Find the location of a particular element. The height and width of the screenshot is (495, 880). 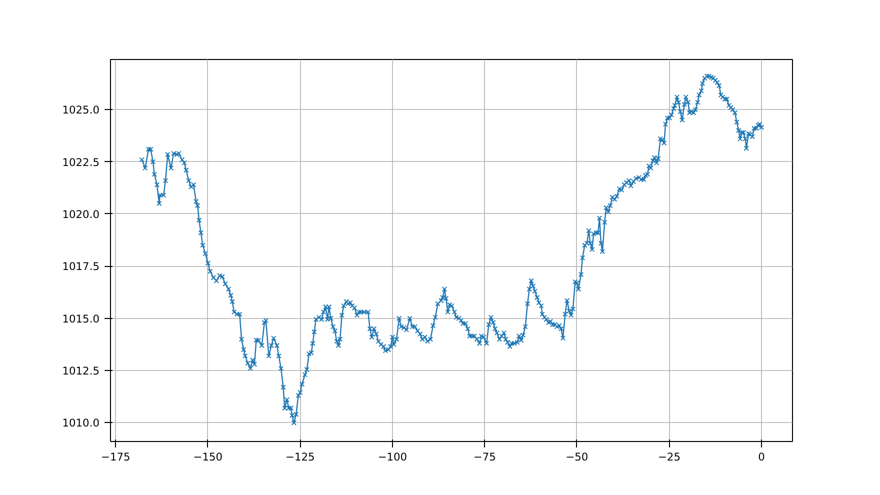

x-tick-label: −75 is located at coordinates (484, 457).